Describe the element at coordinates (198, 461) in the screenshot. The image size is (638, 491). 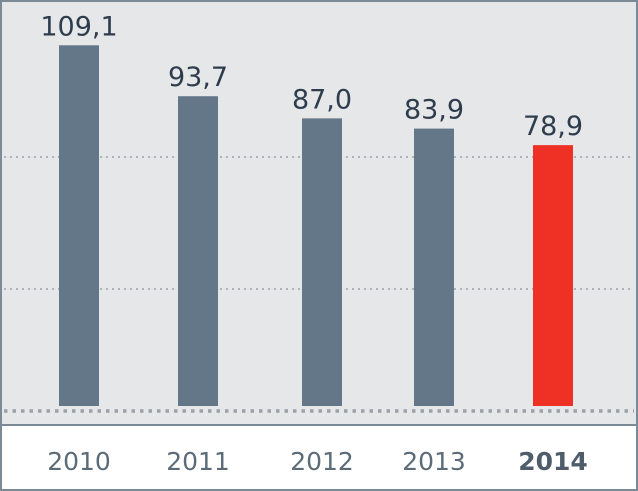
I see `category-label-2011: 2011` at that location.